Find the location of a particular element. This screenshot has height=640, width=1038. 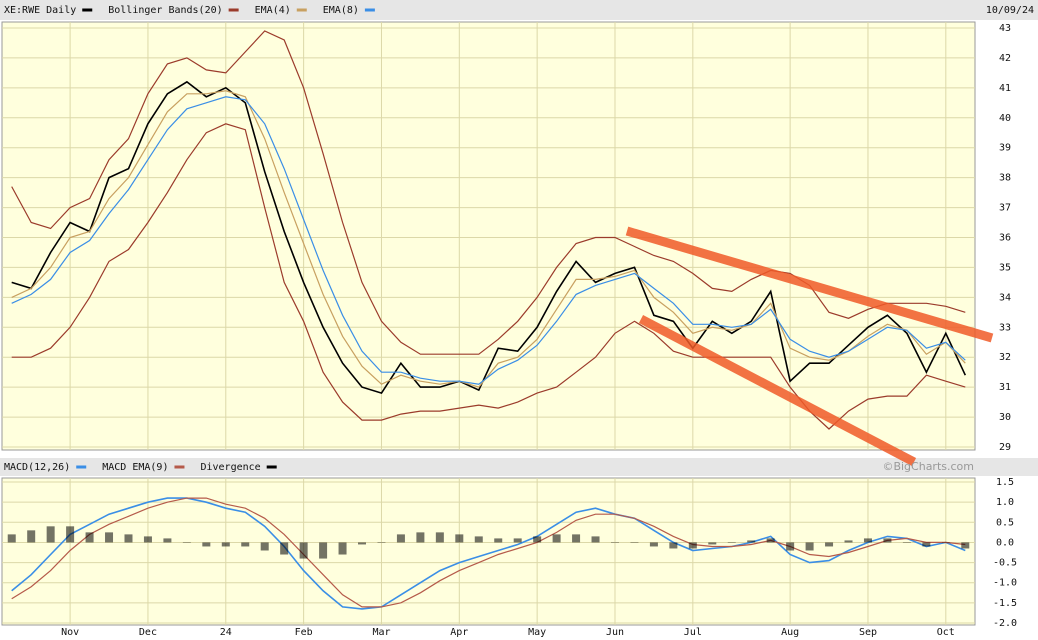

x-tick-label: Jun is located at coordinates (615, 632).